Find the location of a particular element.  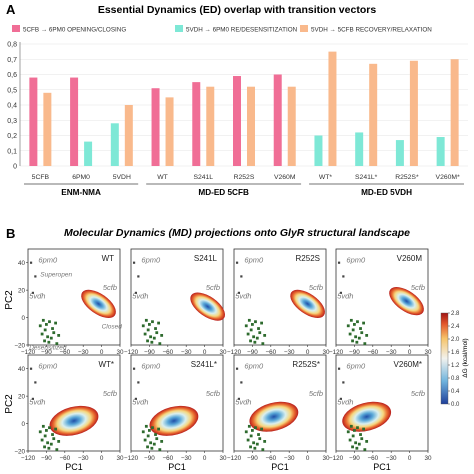

bar-ytick-label: 0,6 is located at coordinates (12, 75).